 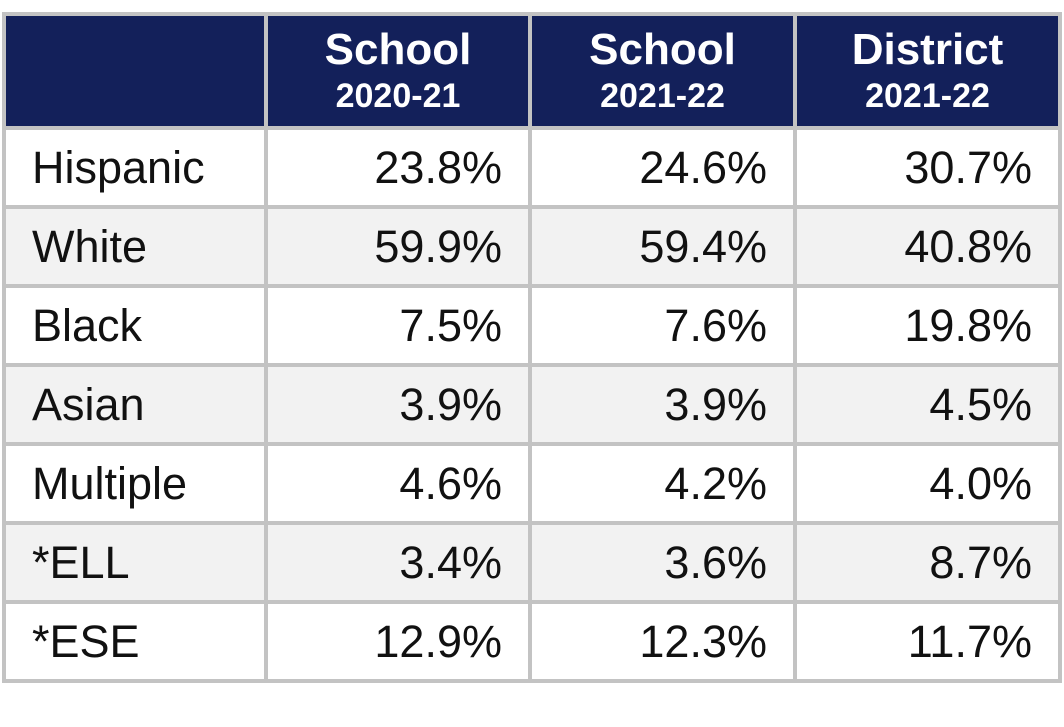 I want to click on percent-cell: 24.6%, so click(x=662, y=167).